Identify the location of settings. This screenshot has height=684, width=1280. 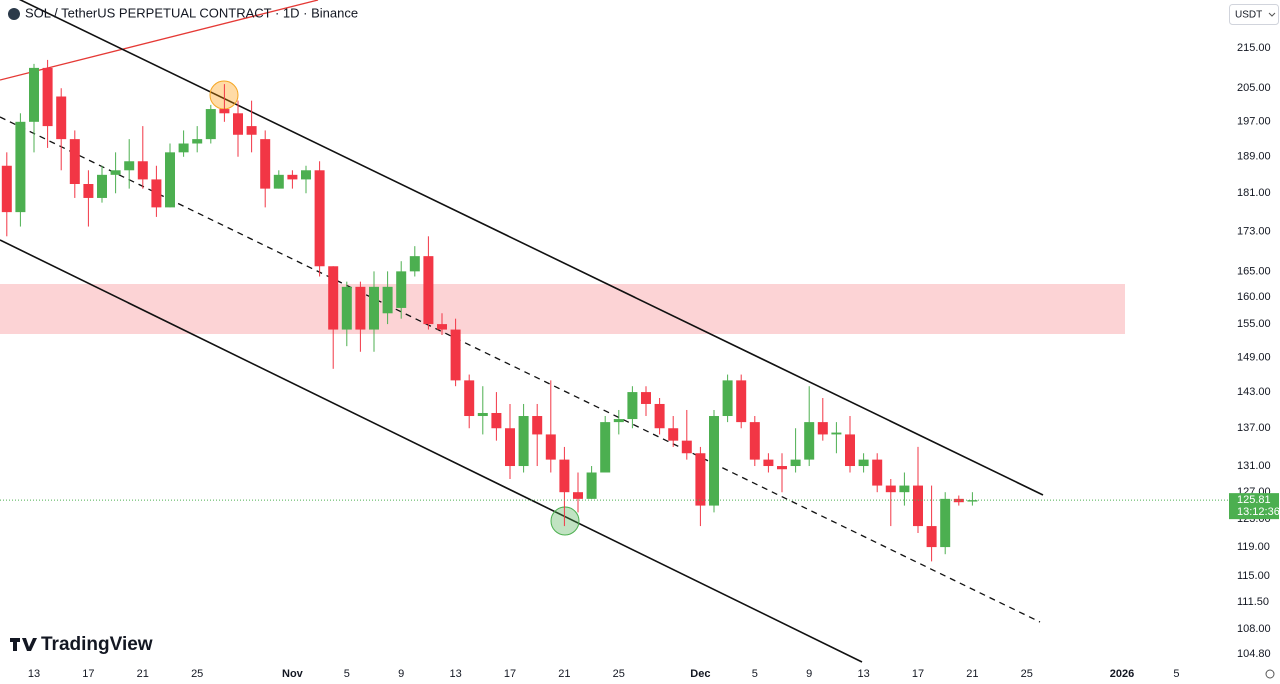
(1270, 674).